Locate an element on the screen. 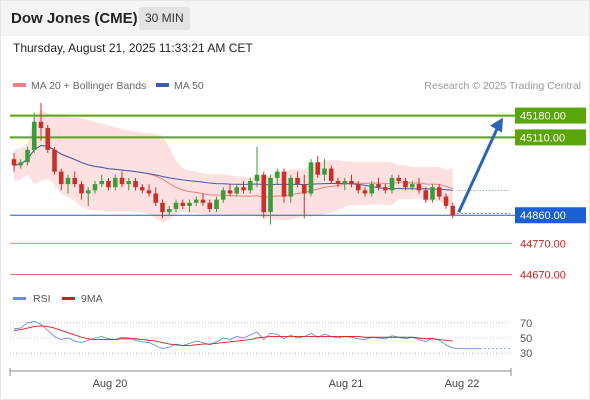 This screenshot has height=400, width=590. current-price-label: 44860.00 is located at coordinates (543, 216).